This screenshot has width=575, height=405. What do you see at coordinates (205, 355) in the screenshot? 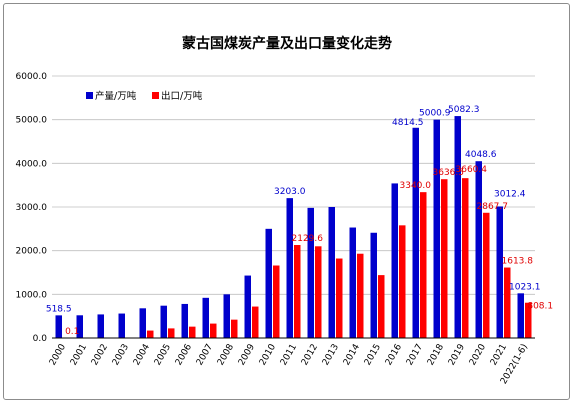
I see `x-tick-label: 2007` at bounding box center [205, 355].